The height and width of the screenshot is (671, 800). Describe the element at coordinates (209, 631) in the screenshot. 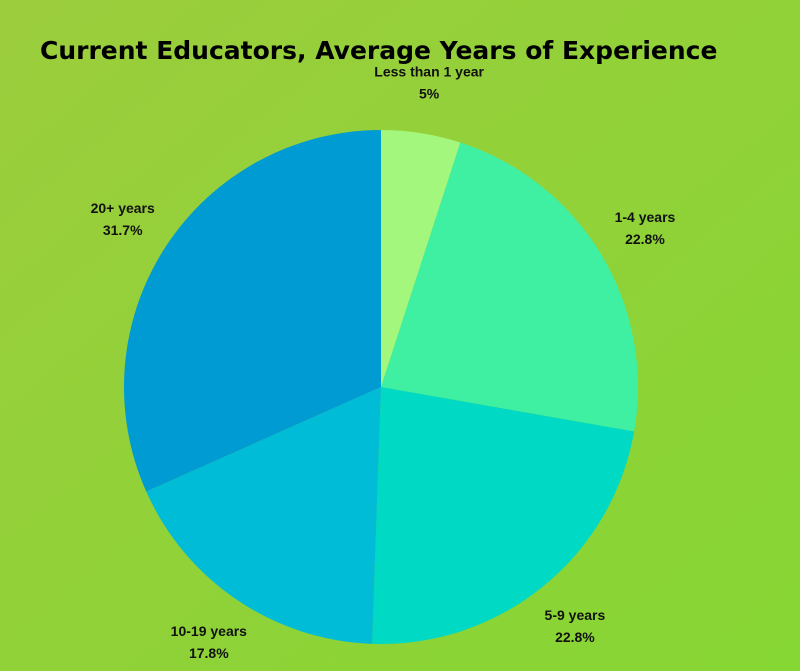

I see `slice-label: 10-19 years` at that location.